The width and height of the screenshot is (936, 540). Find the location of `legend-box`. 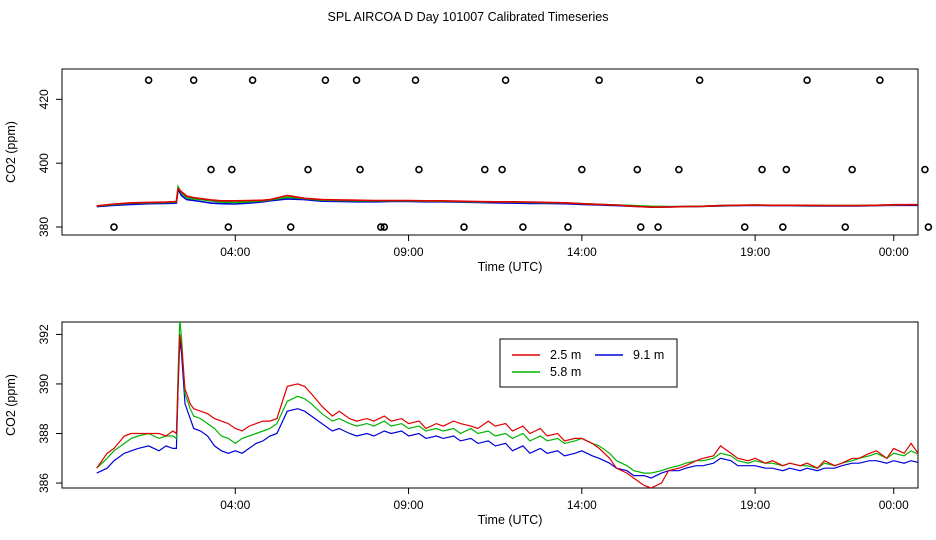

legend-box is located at coordinates (588, 363).